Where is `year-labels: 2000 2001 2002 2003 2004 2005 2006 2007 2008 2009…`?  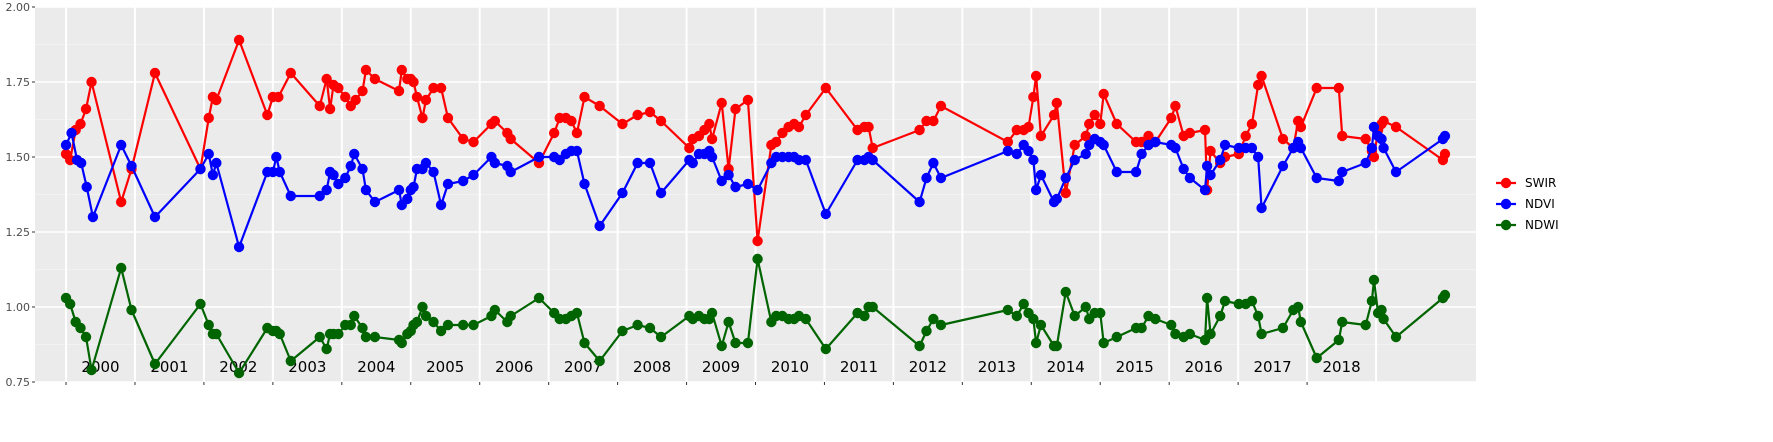
year-labels: 2000 2001 2002 2003 2004 2005 2006 2007 2008 2009… is located at coordinates (720, 367).